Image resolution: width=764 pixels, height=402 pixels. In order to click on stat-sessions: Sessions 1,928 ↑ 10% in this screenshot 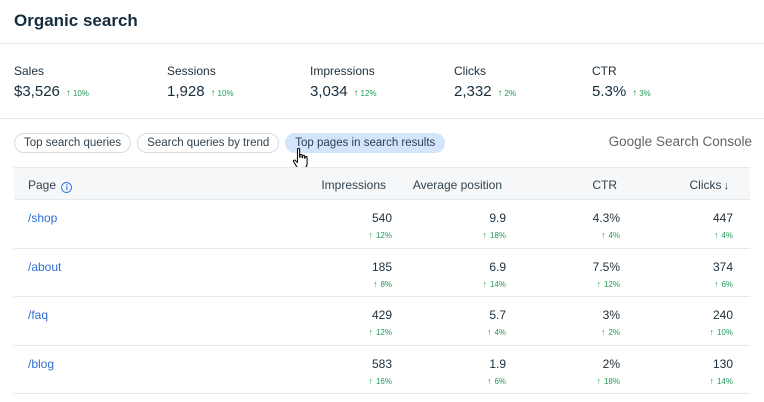, I will do `click(200, 82)`.